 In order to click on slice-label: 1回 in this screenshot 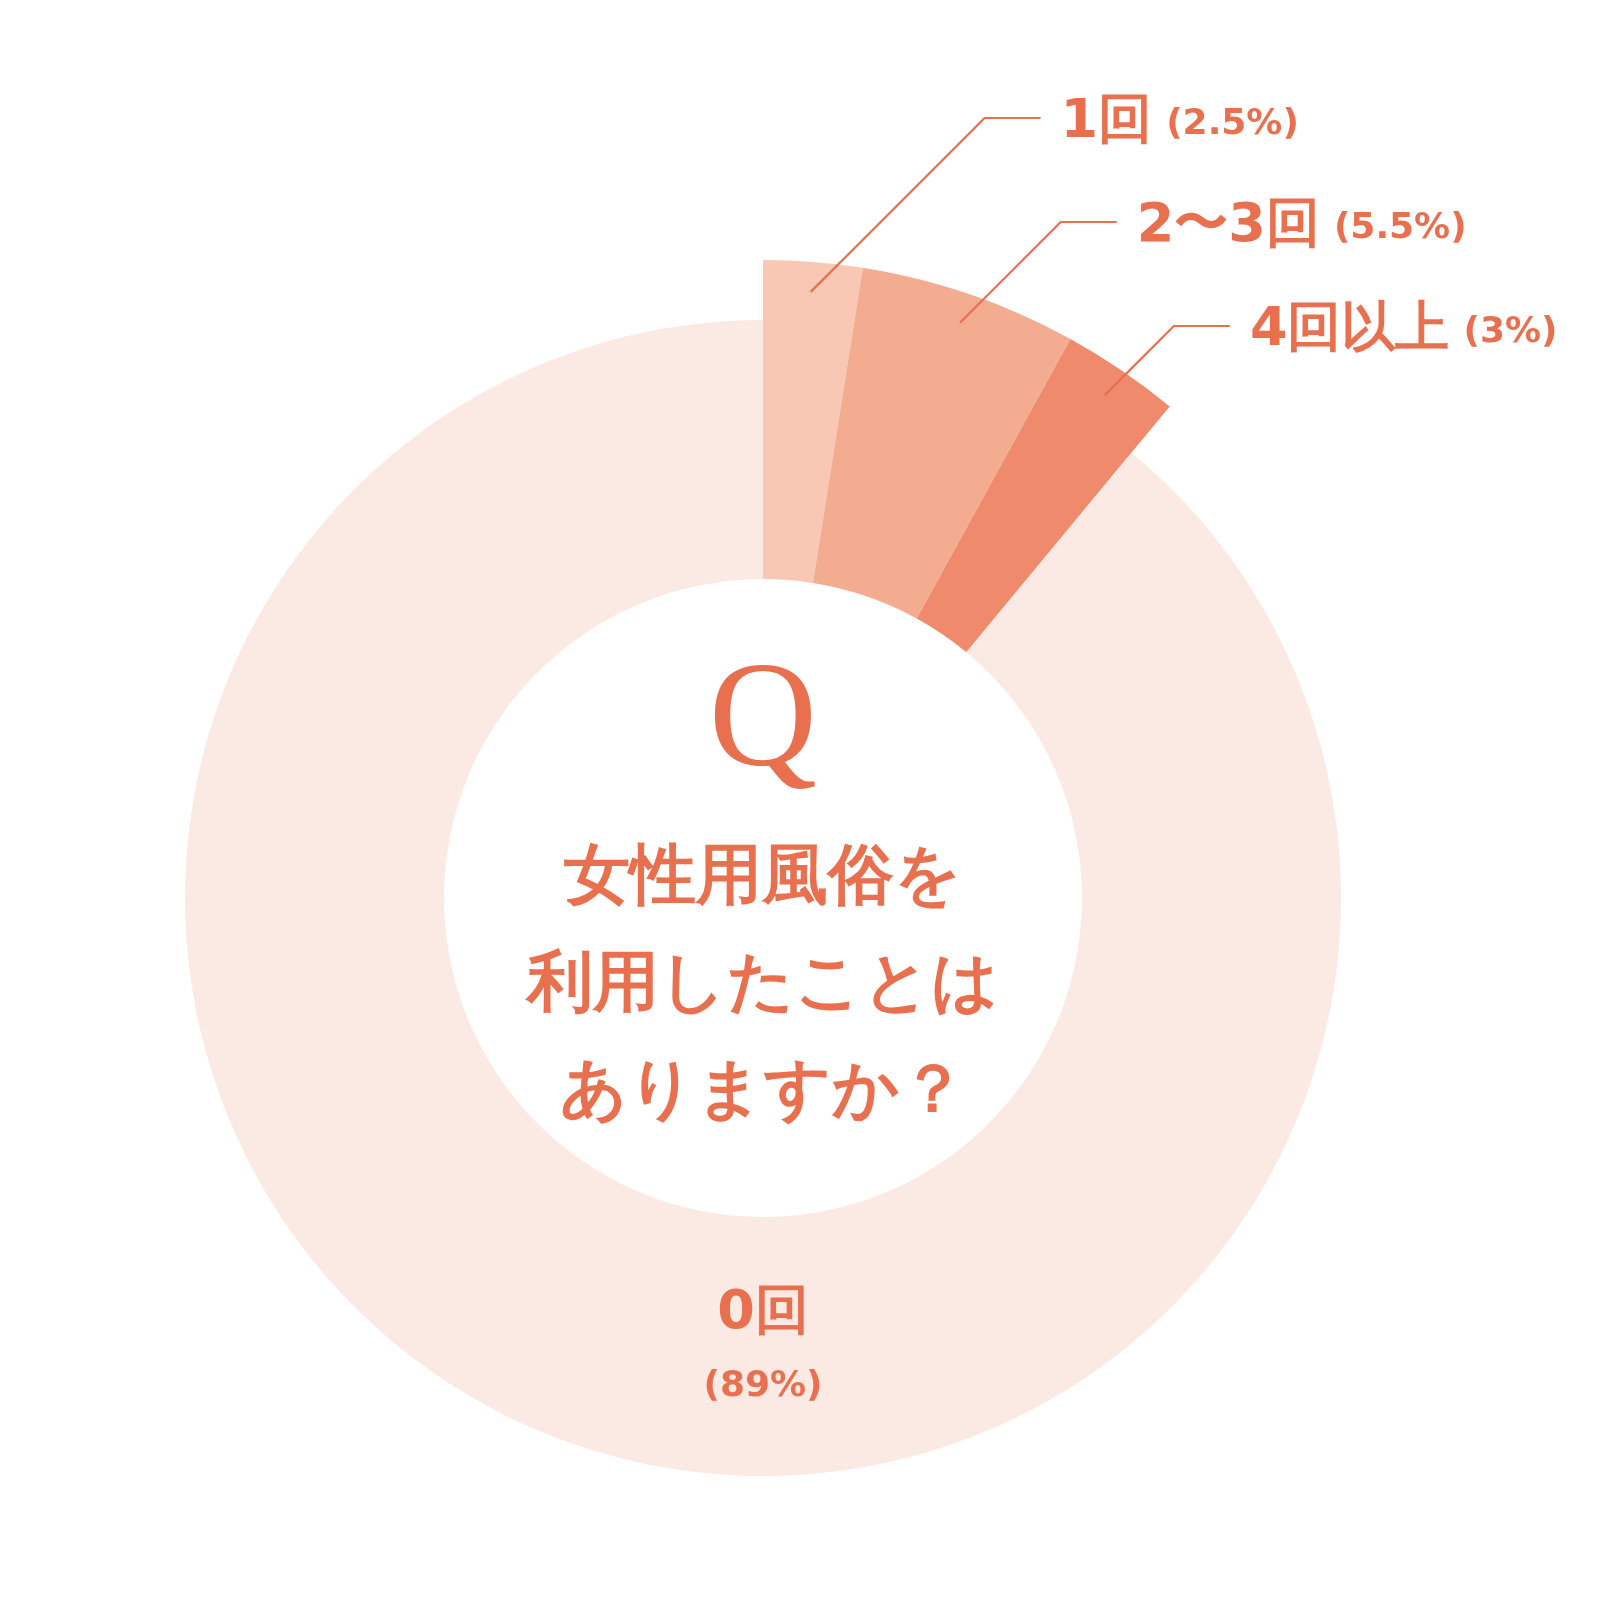, I will do `click(1106, 118)`.